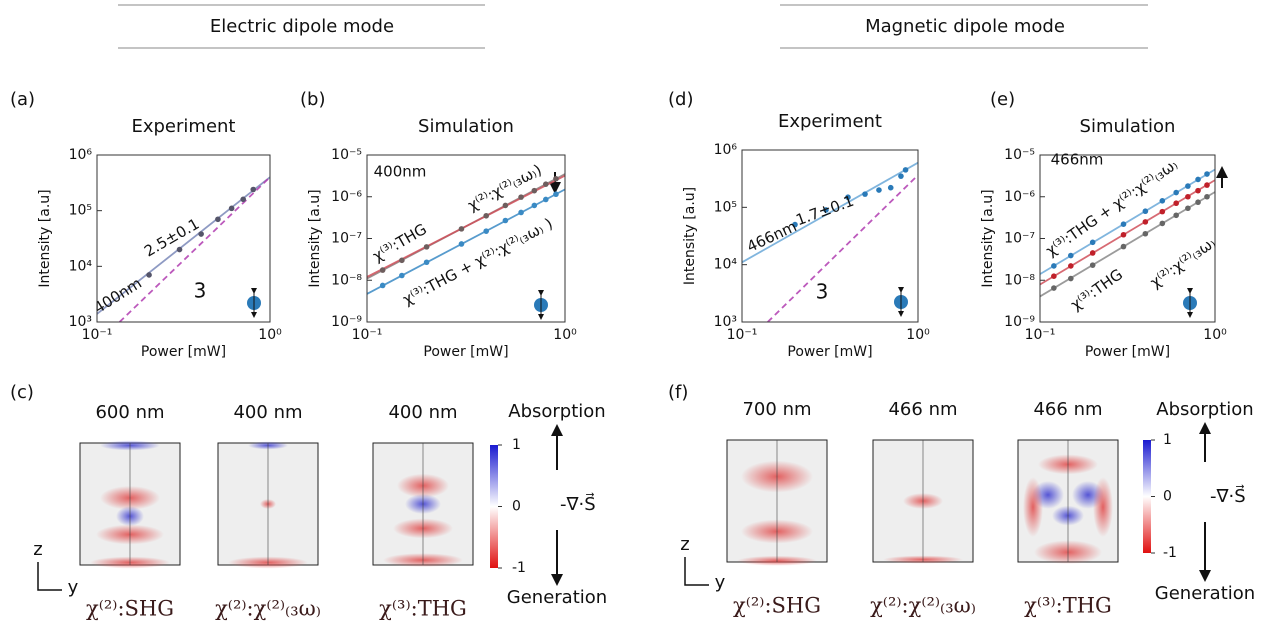  I want to click on chart-title: Simulation, so click(466, 126).